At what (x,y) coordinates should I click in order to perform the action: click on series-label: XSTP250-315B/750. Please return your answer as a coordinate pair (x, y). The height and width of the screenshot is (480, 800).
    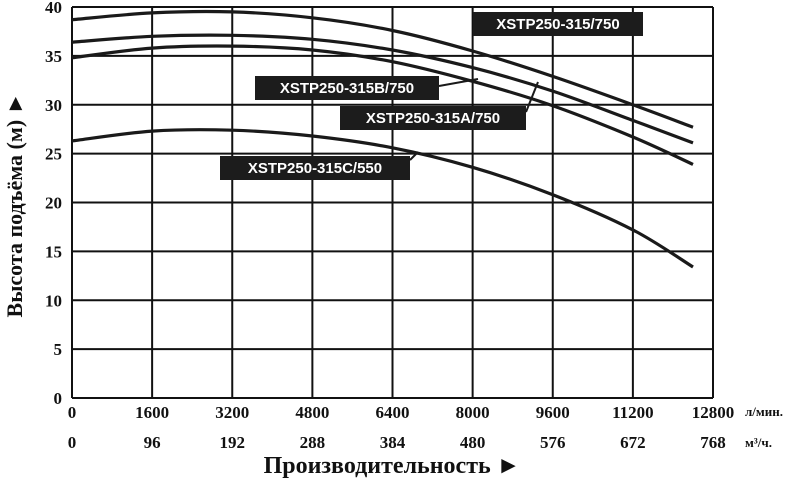
    Looking at the image, I should click on (347, 88).